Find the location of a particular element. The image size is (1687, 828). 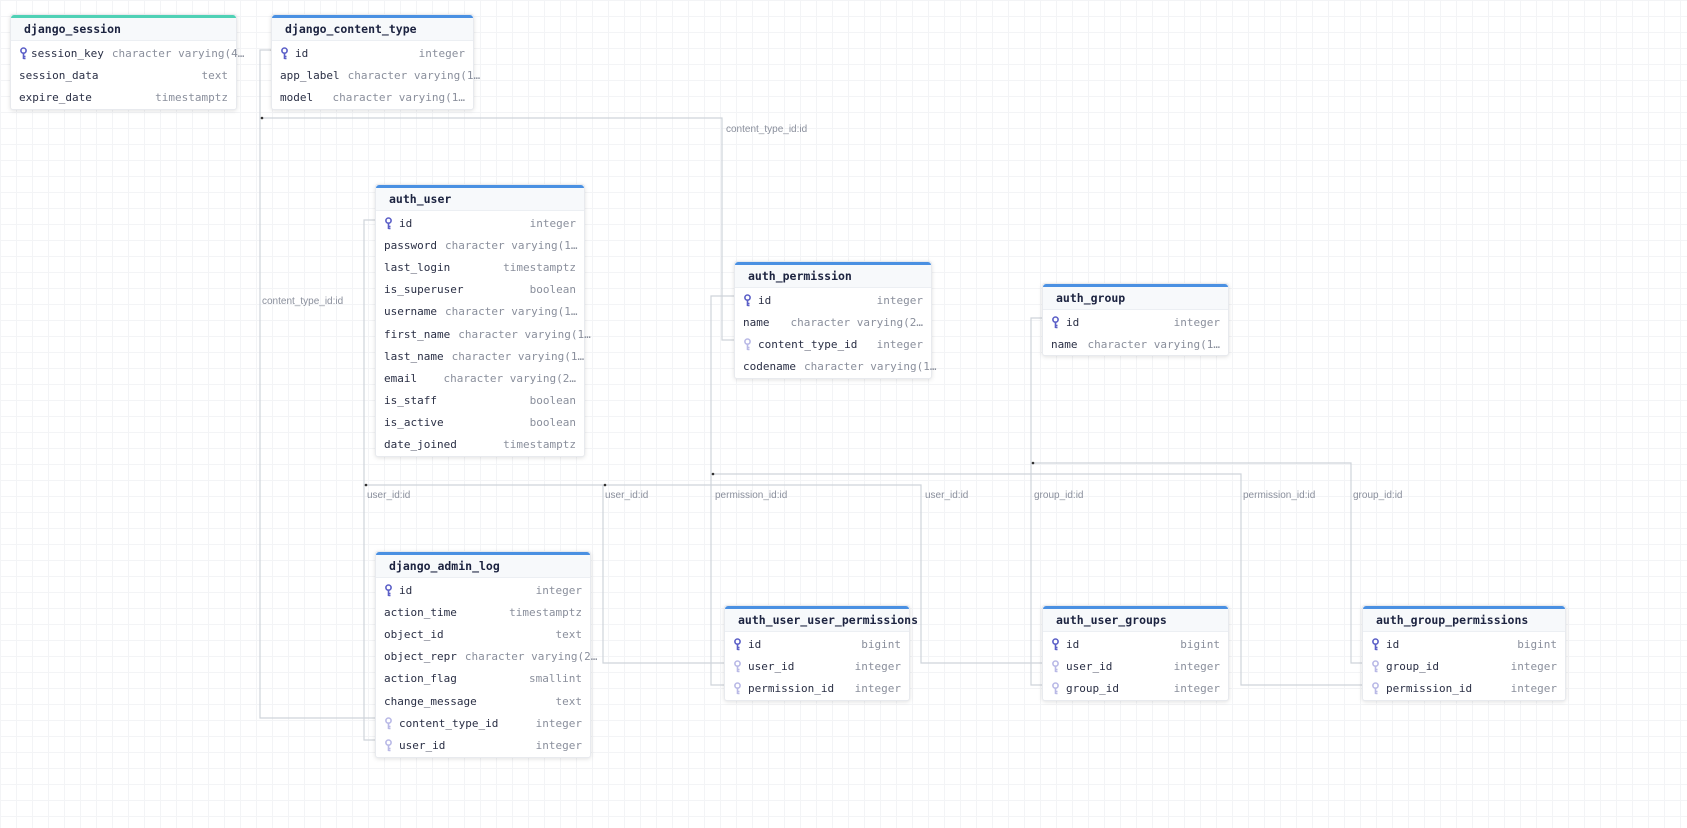

column-name: is_staff is located at coordinates (410, 401).